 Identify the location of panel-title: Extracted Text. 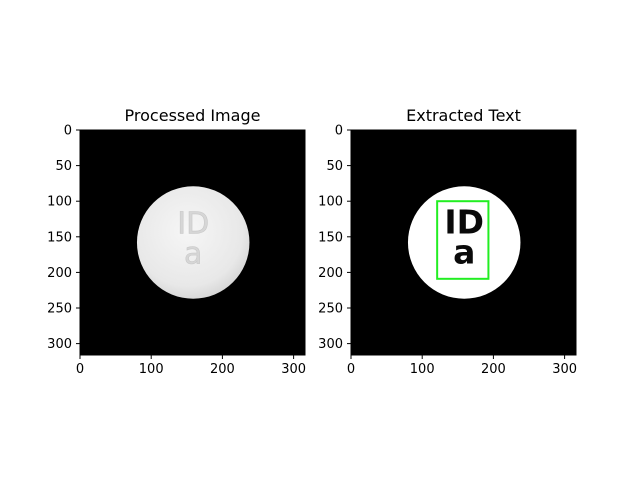
(463, 115).